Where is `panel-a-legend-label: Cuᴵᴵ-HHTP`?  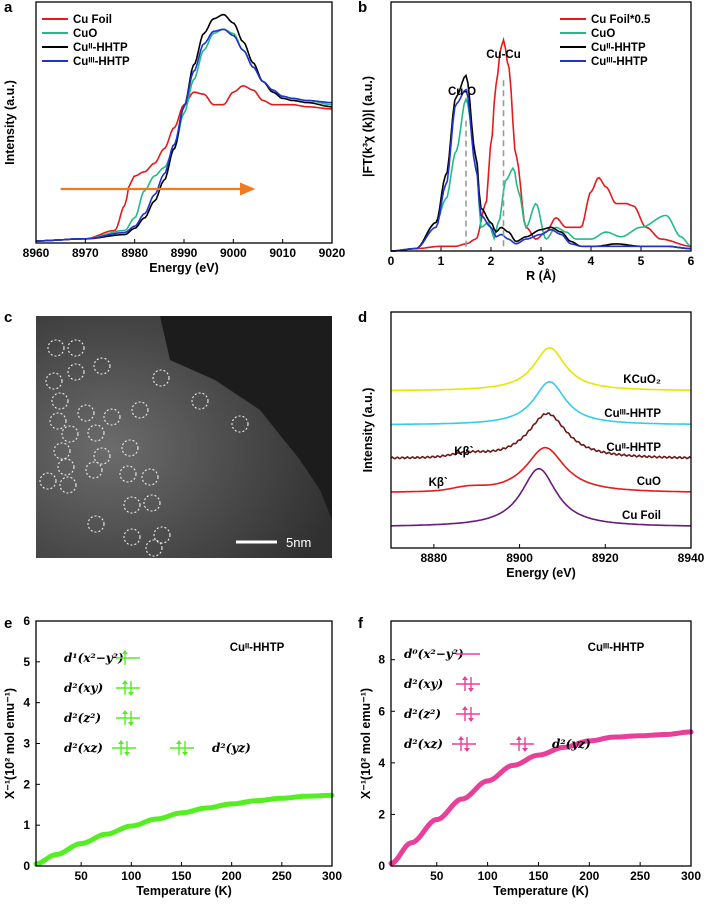
panel-a-legend-label: Cuᴵᴵ-HHTP is located at coordinates (100, 48).